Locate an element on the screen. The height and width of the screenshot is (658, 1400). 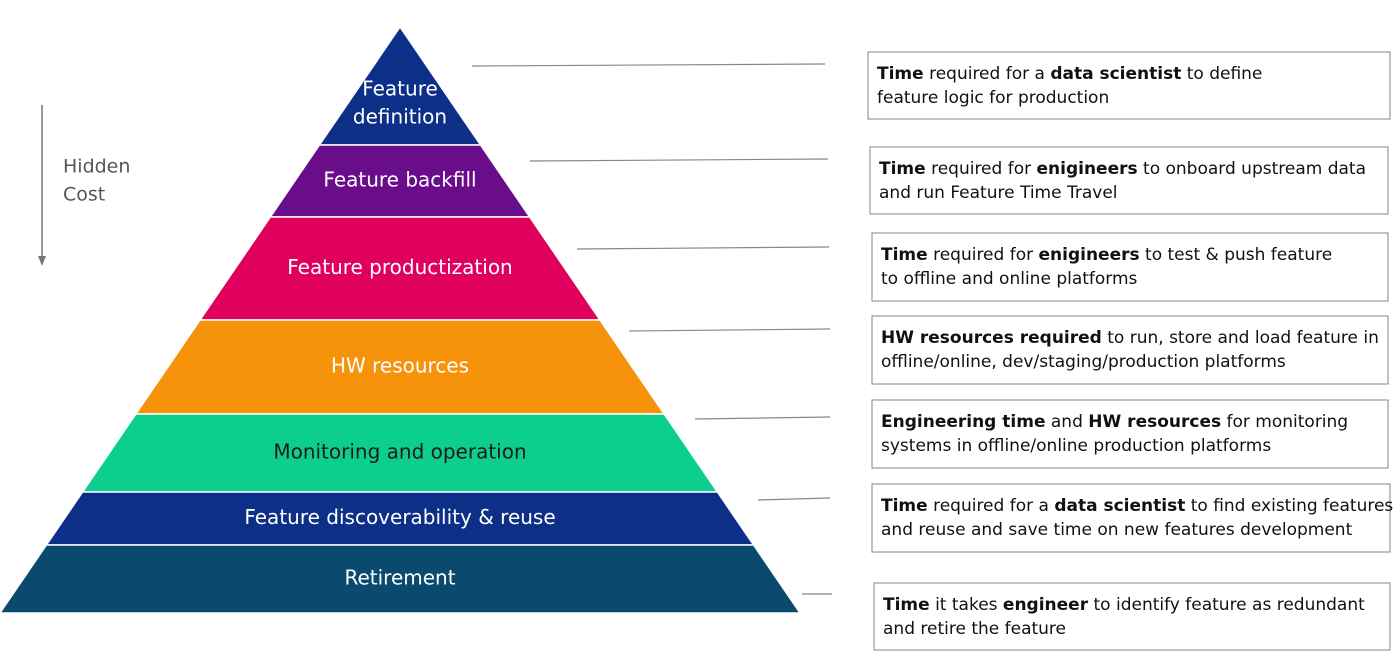
description-segment: to identify feature as redundant is located at coordinates (1226, 605).